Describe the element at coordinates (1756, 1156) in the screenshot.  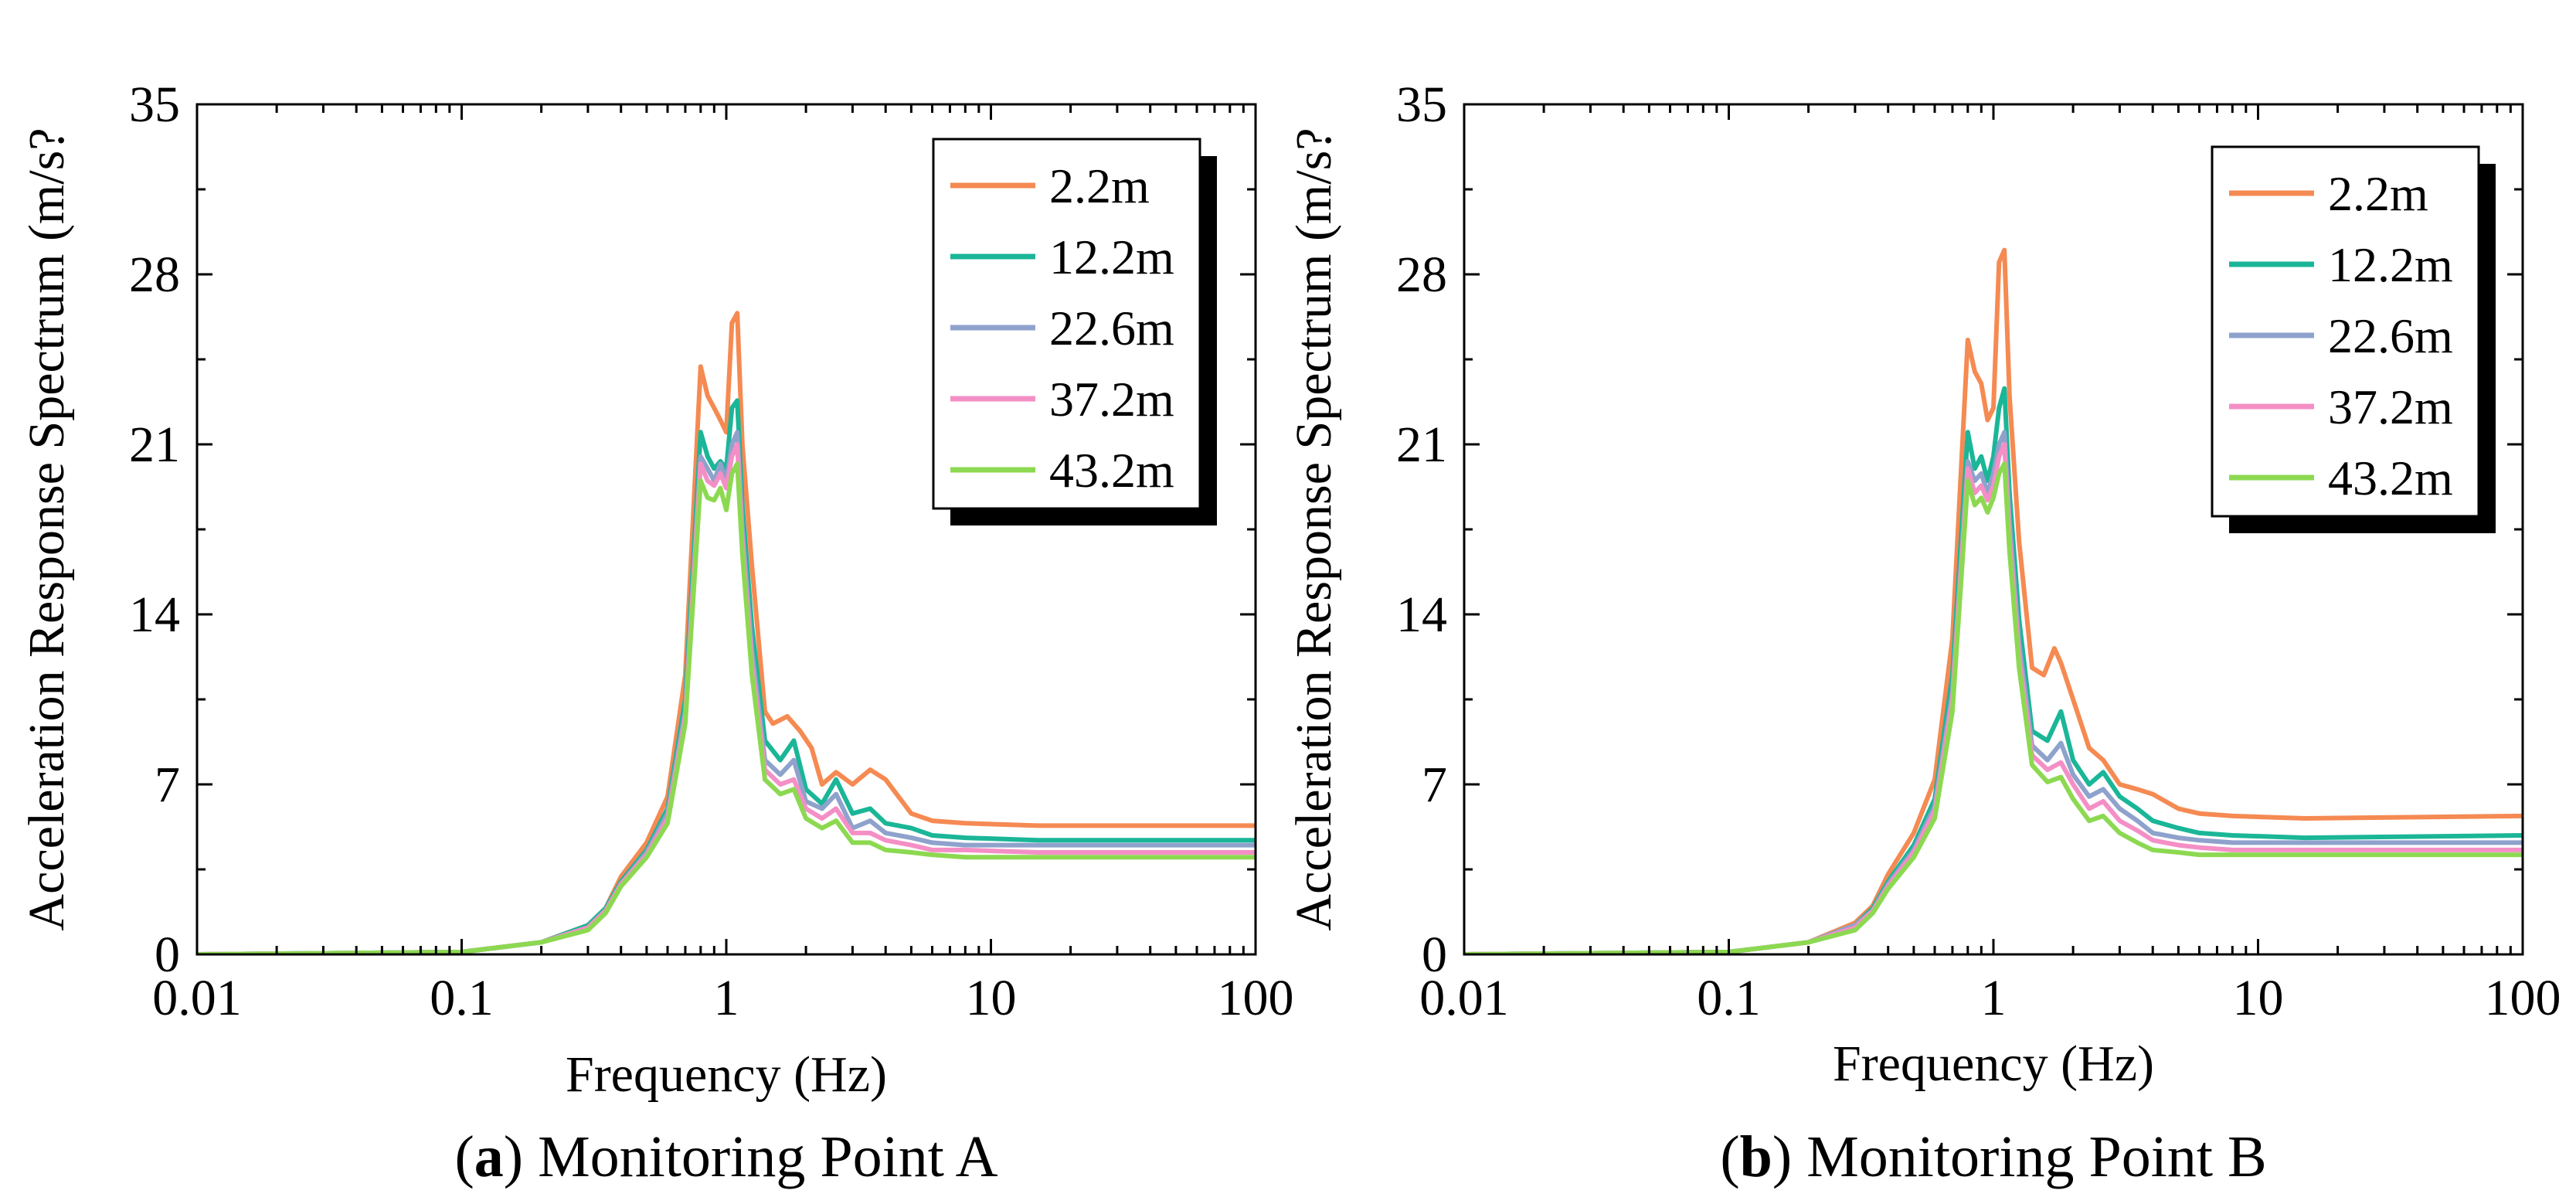
I see `panel-label: b` at that location.